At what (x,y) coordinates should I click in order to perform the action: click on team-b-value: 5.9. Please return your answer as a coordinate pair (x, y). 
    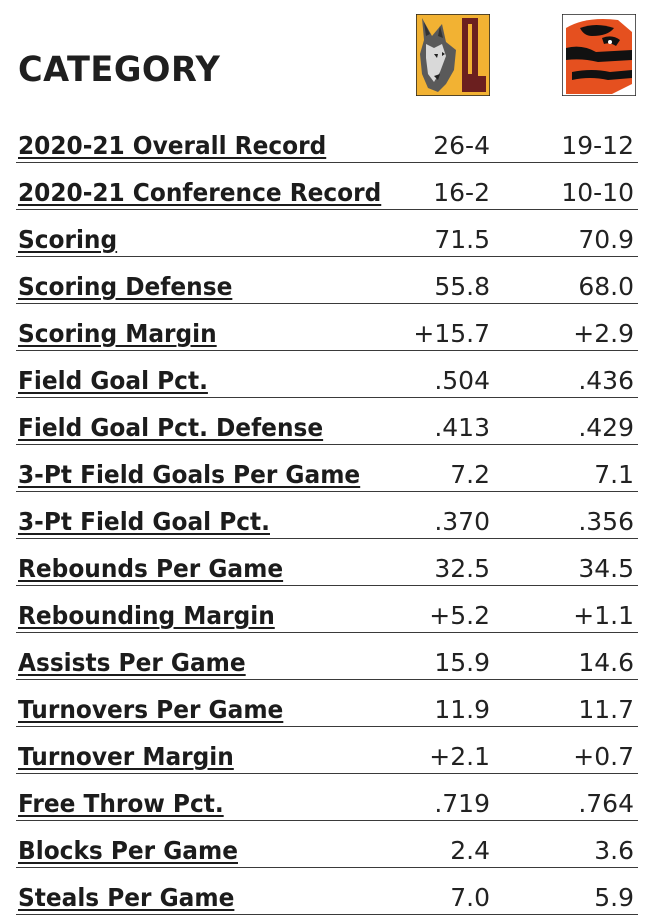
    Looking at the image, I should click on (614, 897).